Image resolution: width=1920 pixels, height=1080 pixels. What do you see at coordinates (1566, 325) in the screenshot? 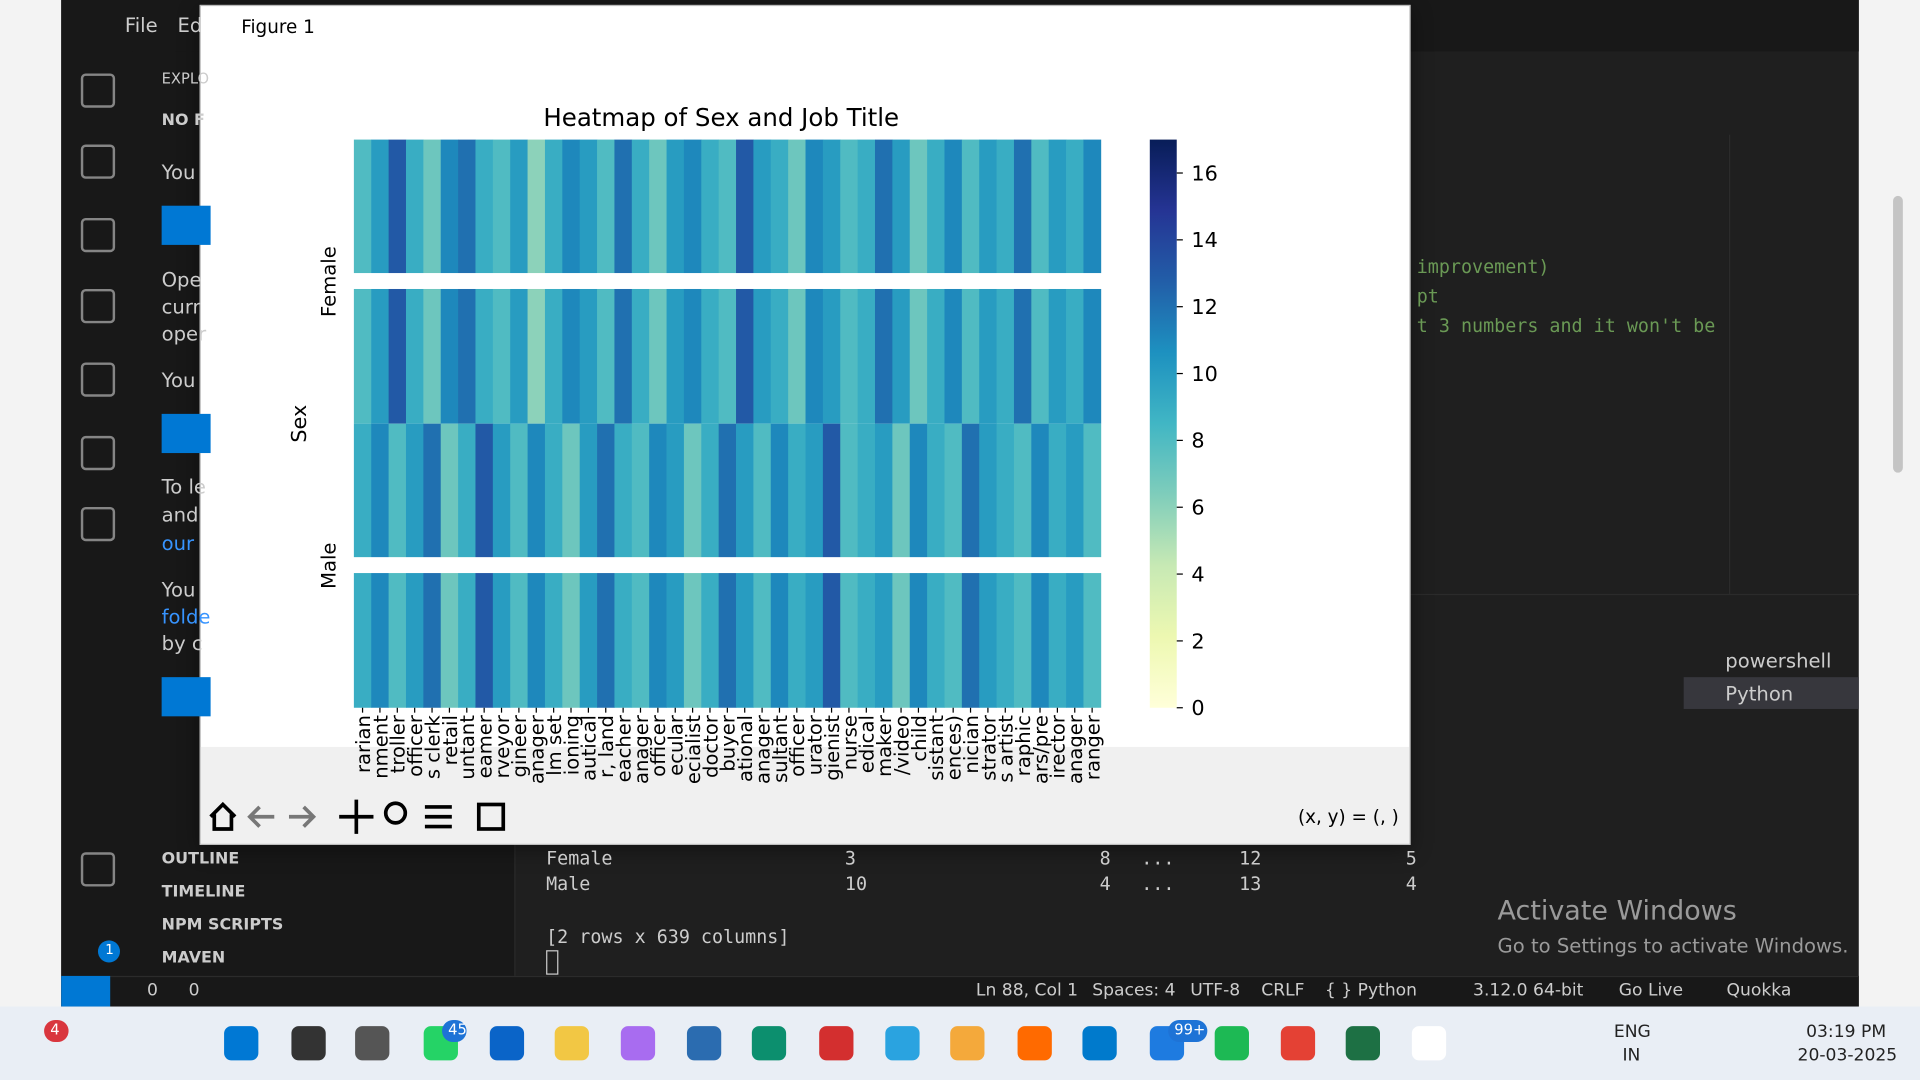
I see `editor-line: t 3 numbers and it won't be` at bounding box center [1566, 325].